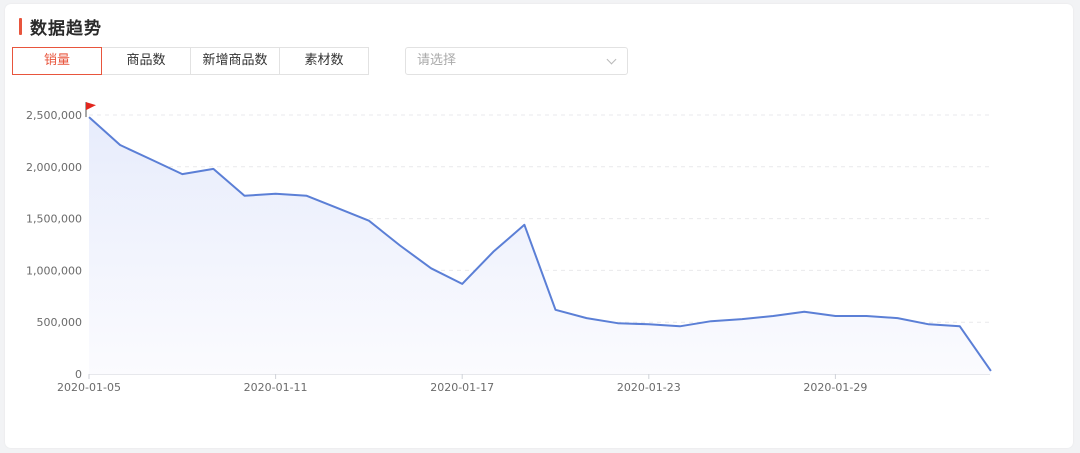 The image size is (1080, 453). Describe the element at coordinates (516, 61) in the screenshot. I see `filter-select: 请选择` at that location.